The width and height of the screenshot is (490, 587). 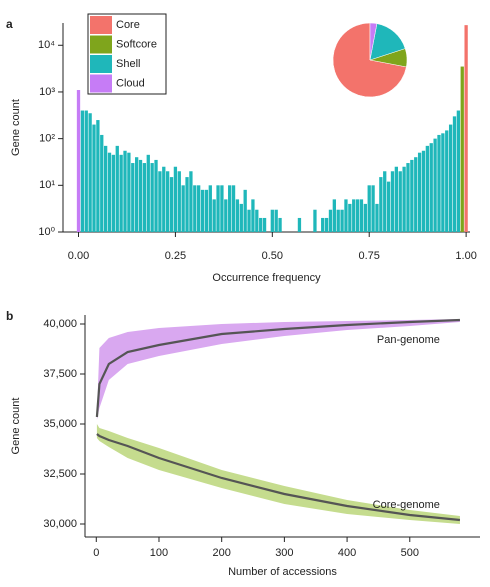 I want to click on x-tick-label: 1.00, so click(x=465, y=256).